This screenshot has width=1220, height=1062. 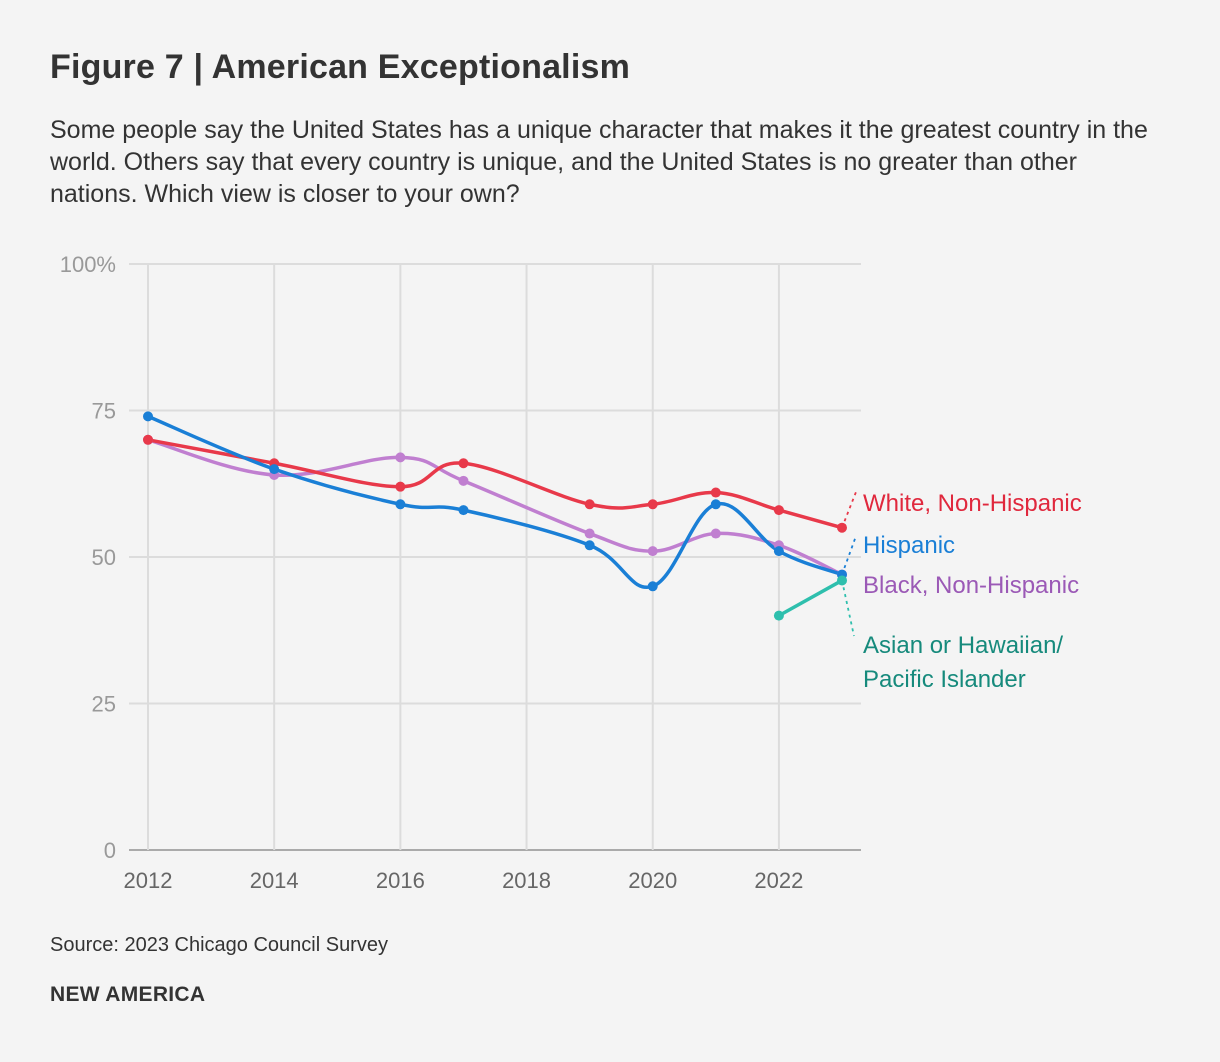 I want to click on x-axis: 2012 2014 2016 2018 2020 2022, so click(x=464, y=880).